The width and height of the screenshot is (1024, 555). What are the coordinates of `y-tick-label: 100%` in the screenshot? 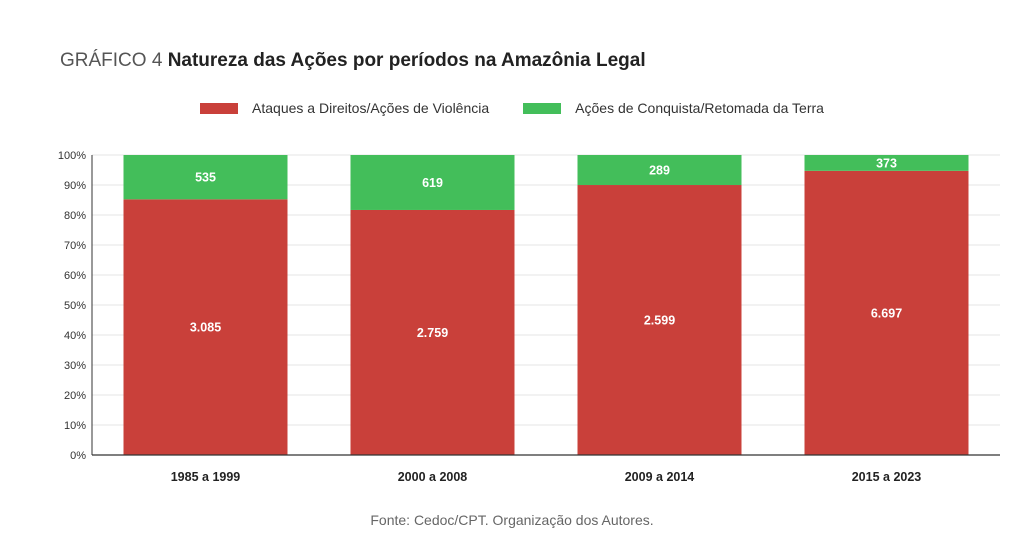 It's located at (72, 156).